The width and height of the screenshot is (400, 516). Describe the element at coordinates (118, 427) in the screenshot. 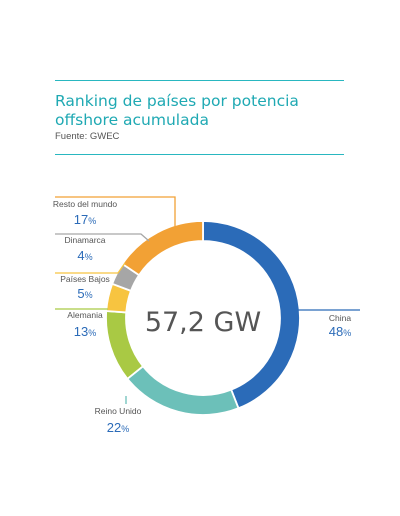

I see `slice-value-reino-unido: 22%` at that location.